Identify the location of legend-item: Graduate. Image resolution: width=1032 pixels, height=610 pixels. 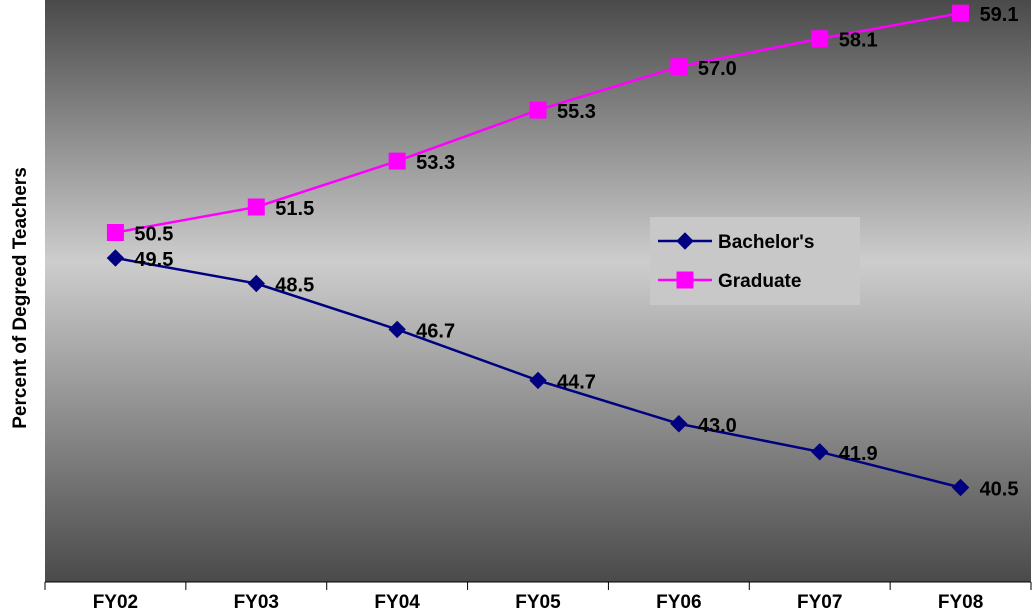
(729, 281).